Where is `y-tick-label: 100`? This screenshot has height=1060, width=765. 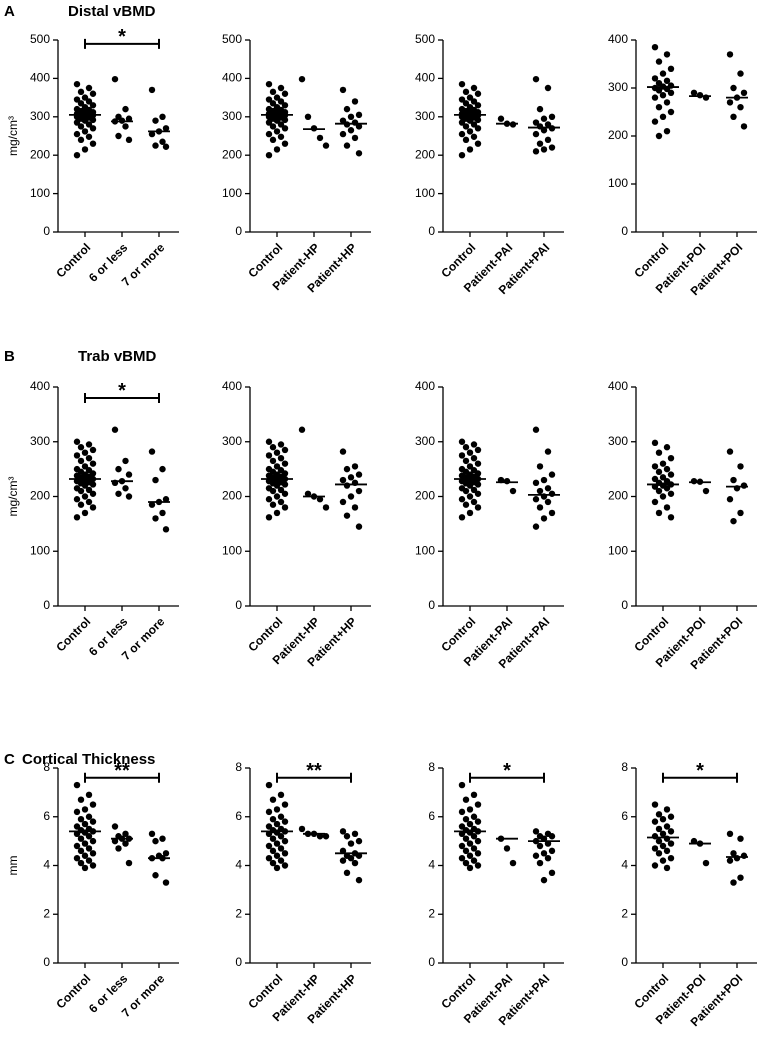 y-tick-label: 100 is located at coordinates (425, 550).